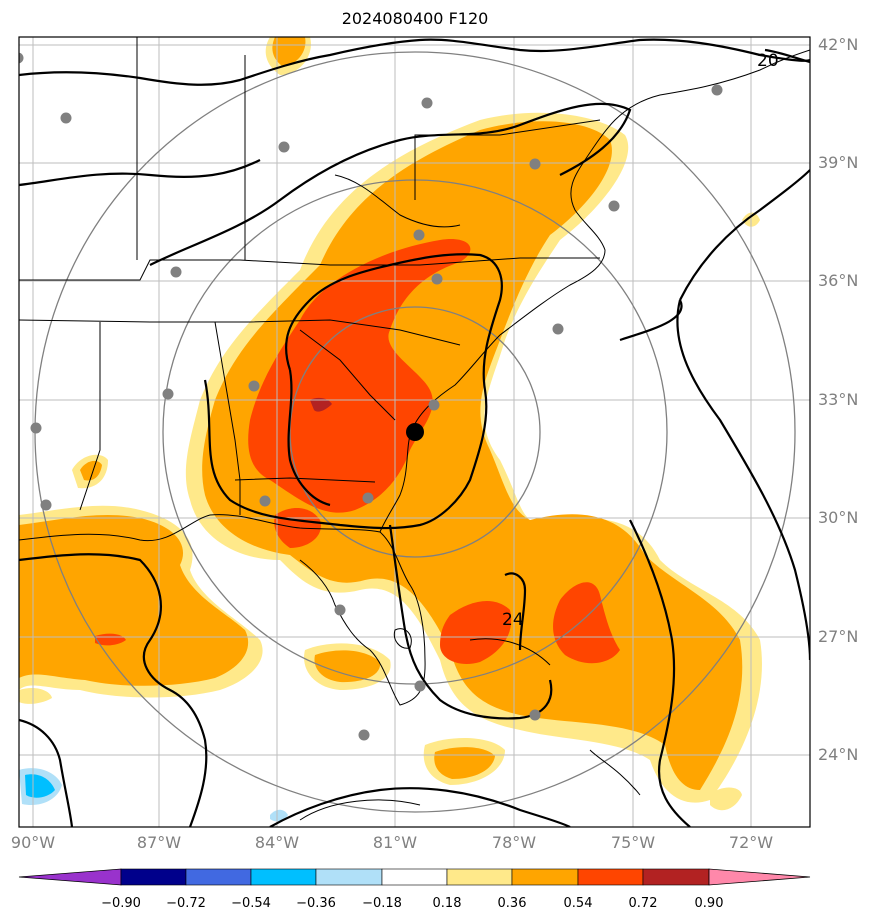 The image size is (880, 924). What do you see at coordinates (514, 842) in the screenshot?
I see `lon-label-78w: 78°W` at bounding box center [514, 842].